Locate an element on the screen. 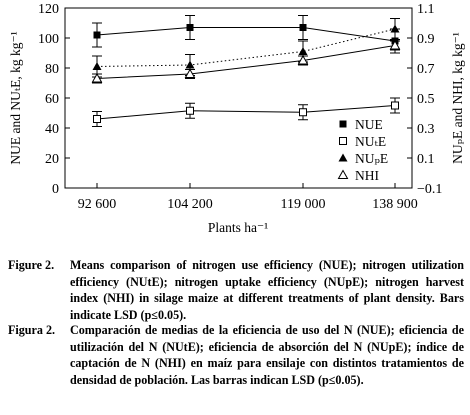 The height and width of the screenshot is (415, 470). legend-label: NUₚE is located at coordinates (371, 158).